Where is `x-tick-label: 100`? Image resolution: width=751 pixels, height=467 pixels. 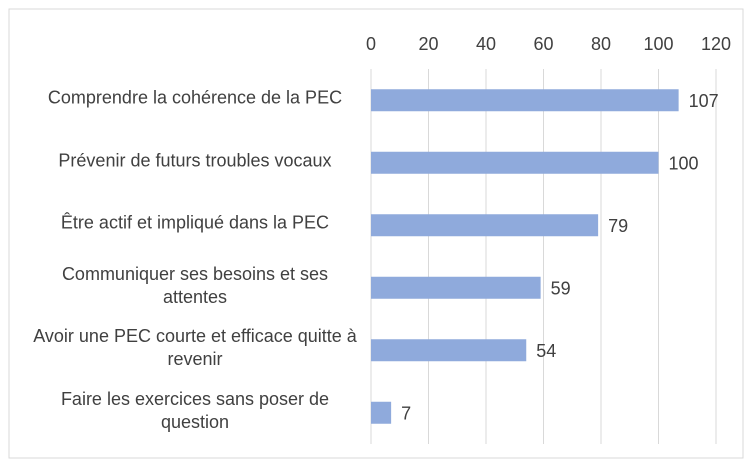 x-tick-label: 100 is located at coordinates (658, 44).